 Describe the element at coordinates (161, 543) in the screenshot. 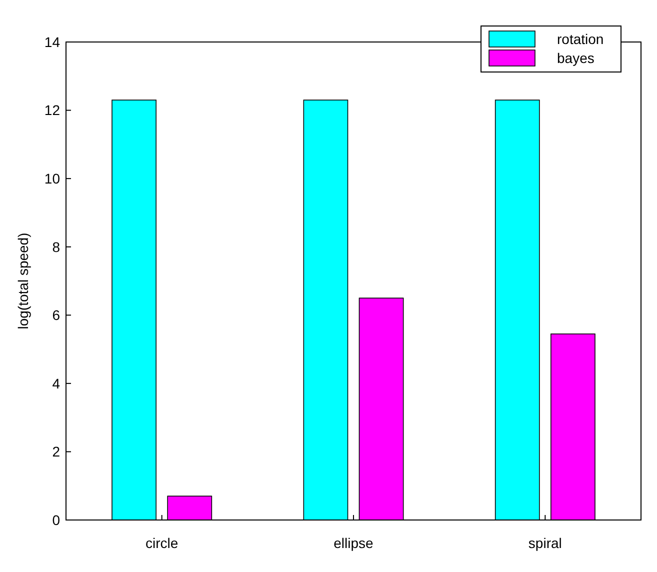

I see `x-tick-label: circle` at that location.